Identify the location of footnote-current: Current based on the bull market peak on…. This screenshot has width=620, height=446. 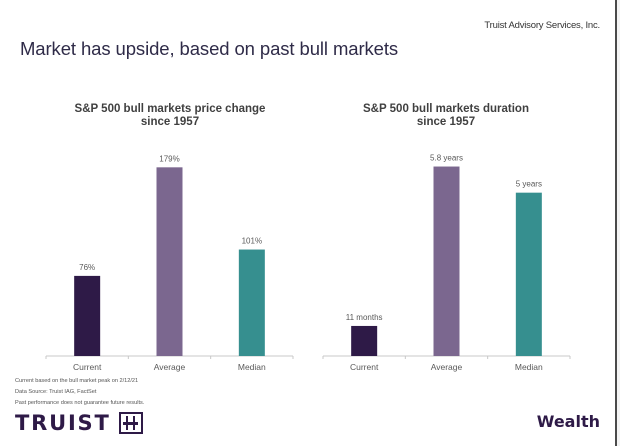
(77, 381).